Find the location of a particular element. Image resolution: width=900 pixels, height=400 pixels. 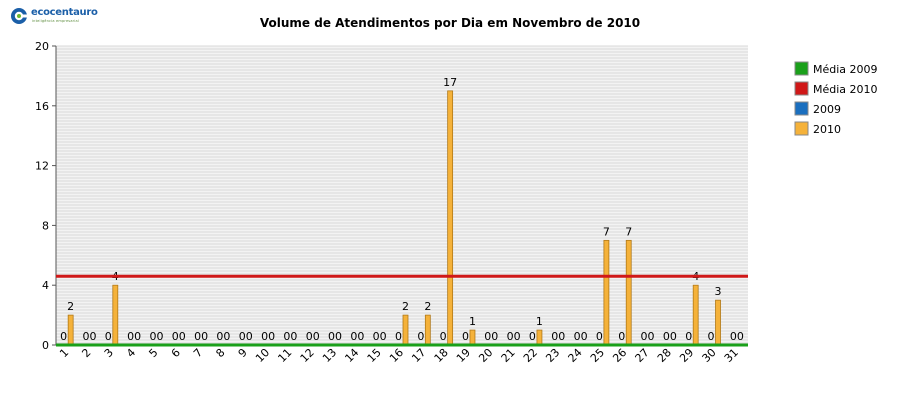

logo-tagline: inteligência empresarial is located at coordinates (56, 21).